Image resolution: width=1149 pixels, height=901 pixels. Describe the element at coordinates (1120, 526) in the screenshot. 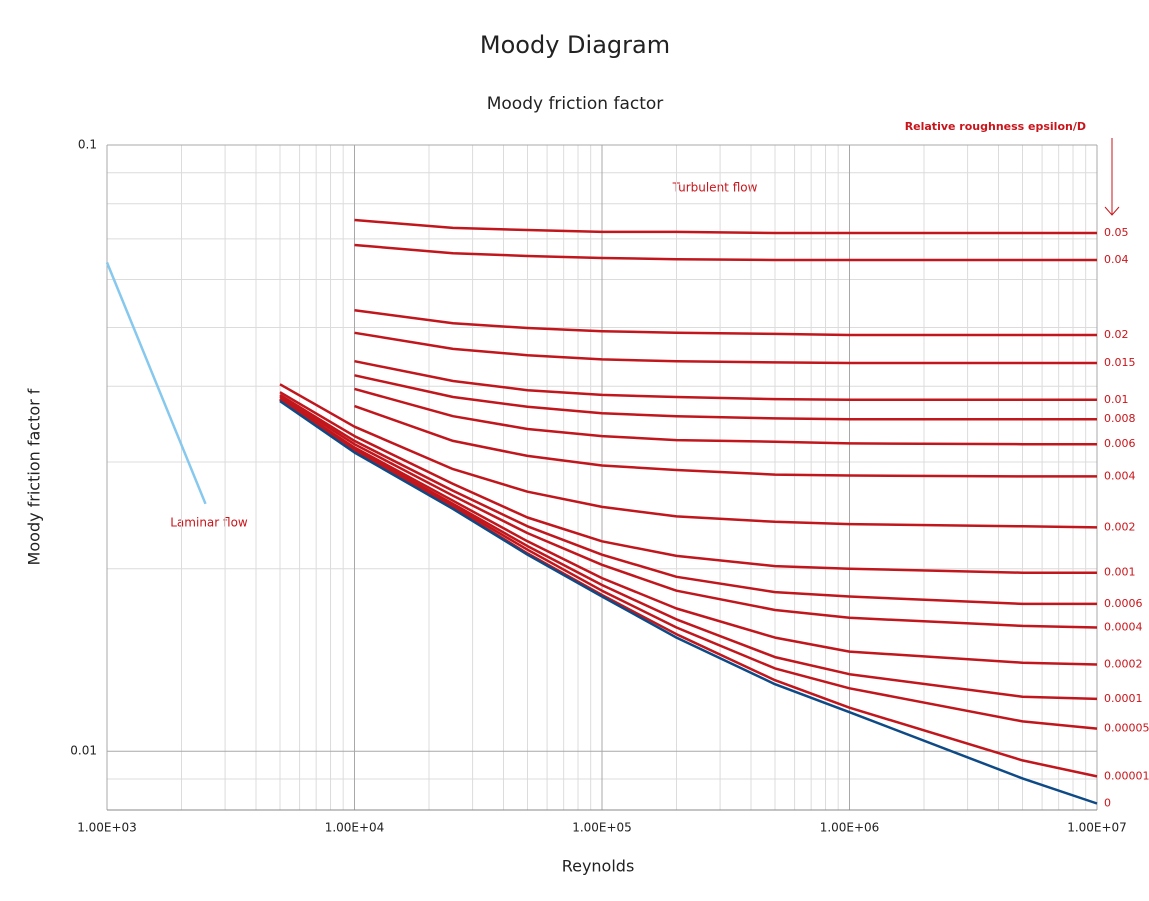

I see `series-label: 0.002` at that location.